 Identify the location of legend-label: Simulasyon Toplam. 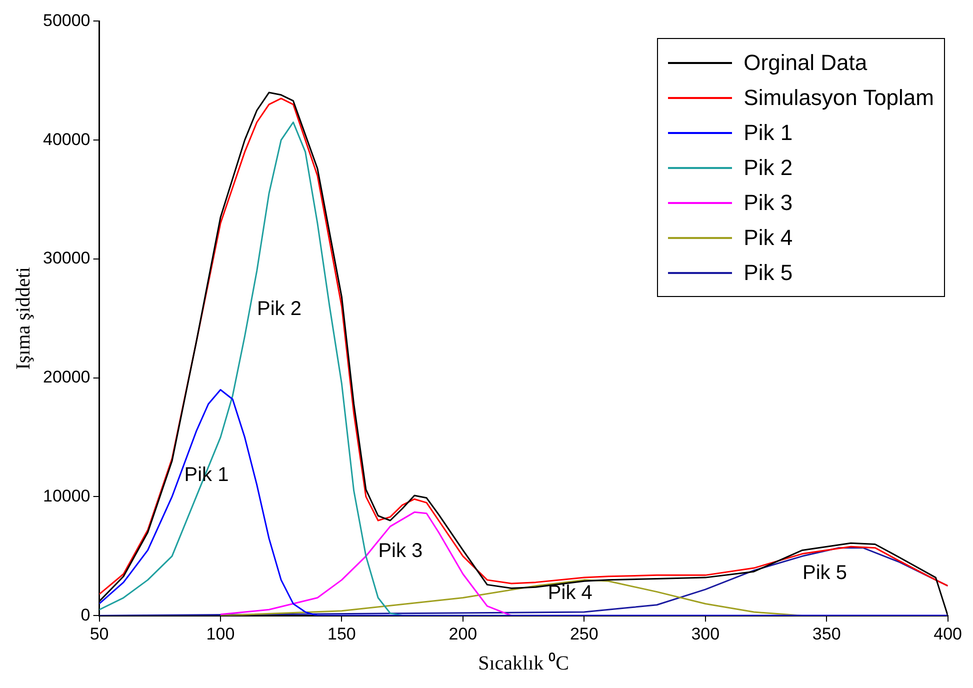
(839, 97).